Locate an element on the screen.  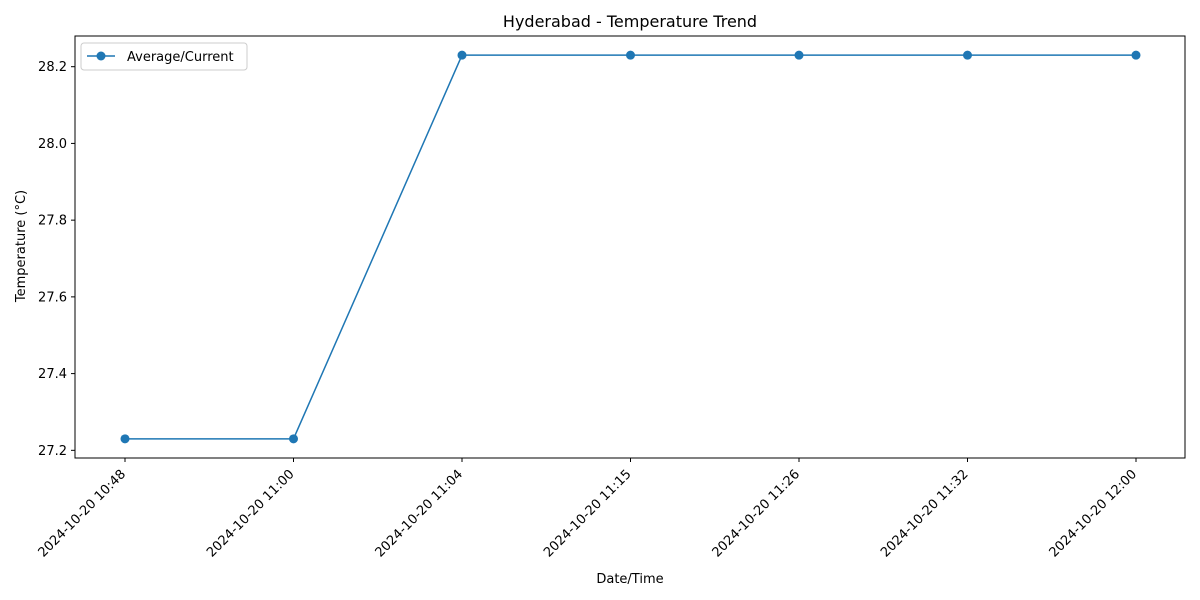
legend-marker is located at coordinates (101, 56).